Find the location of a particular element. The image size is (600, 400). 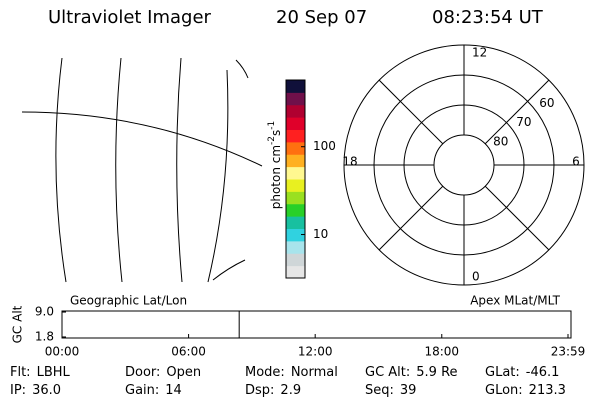

field-label: Door: is located at coordinates (142, 372).